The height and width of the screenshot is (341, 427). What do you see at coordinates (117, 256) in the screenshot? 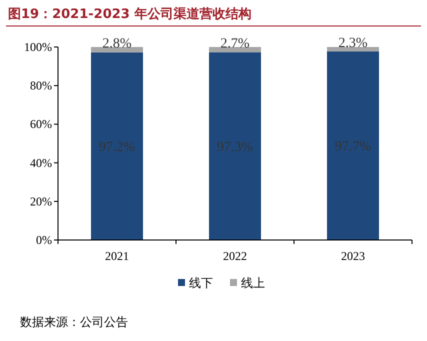
I see `x-tick-label: 2021` at bounding box center [117, 256].